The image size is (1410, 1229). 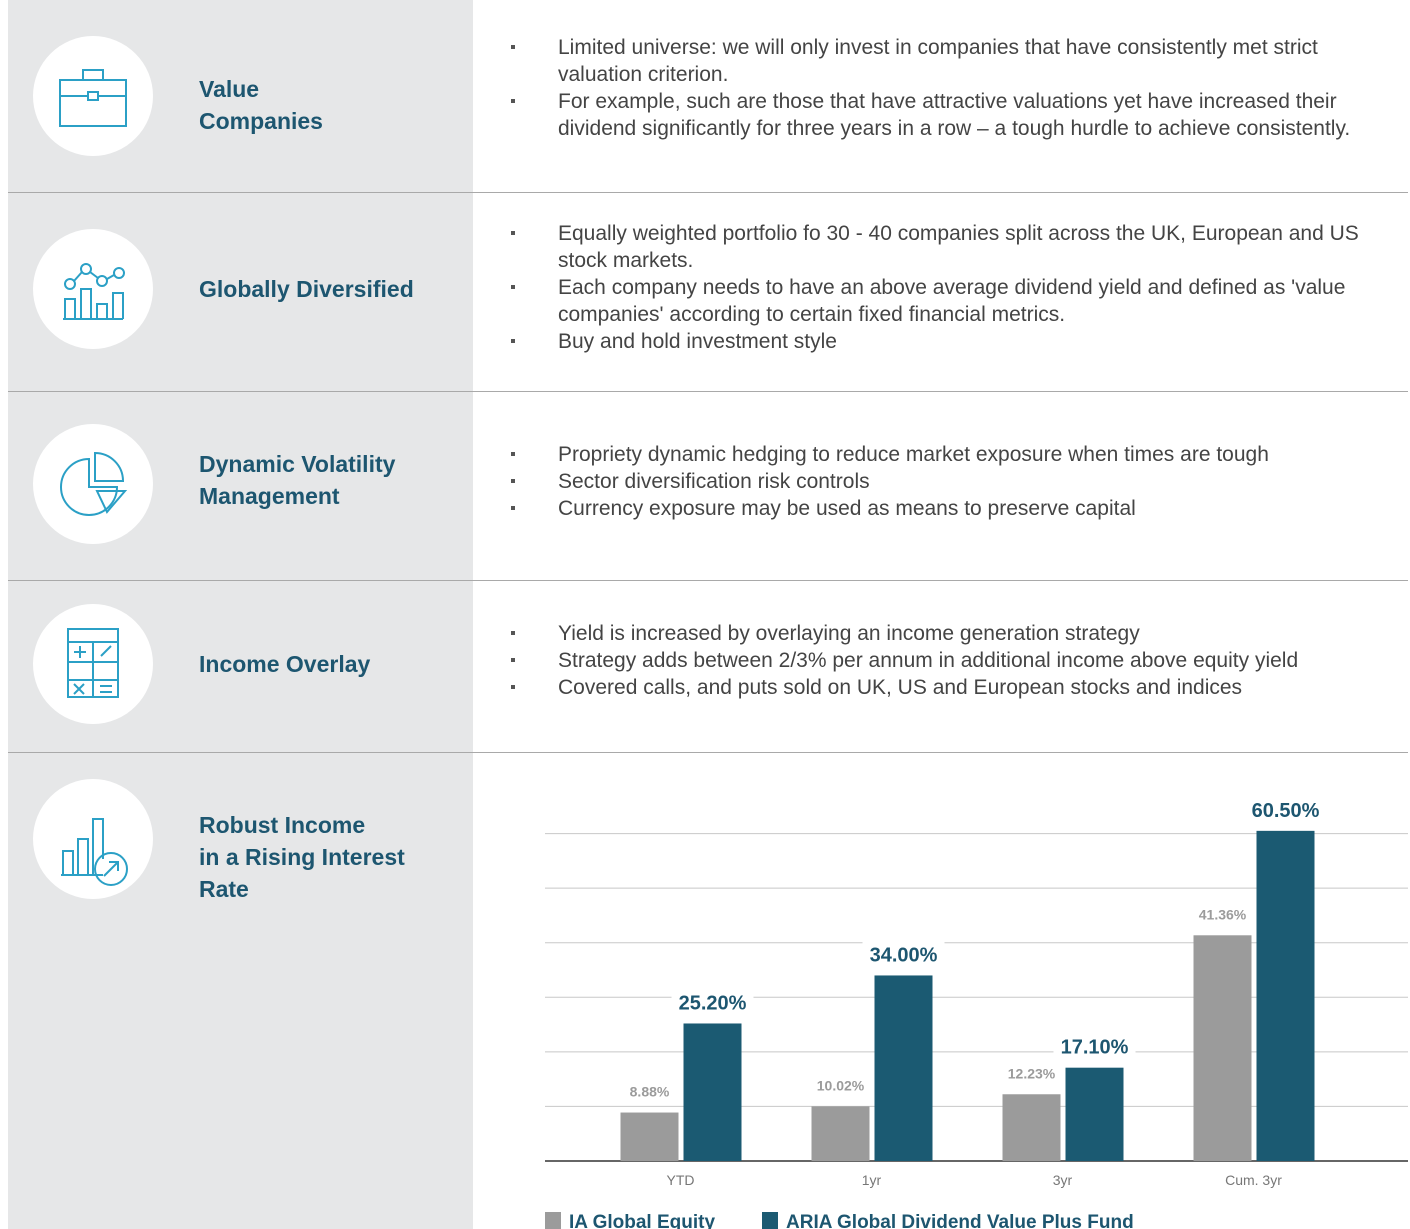 I want to click on row-title: Robust Income in a Rising Interest Rate, so click(x=302, y=857).